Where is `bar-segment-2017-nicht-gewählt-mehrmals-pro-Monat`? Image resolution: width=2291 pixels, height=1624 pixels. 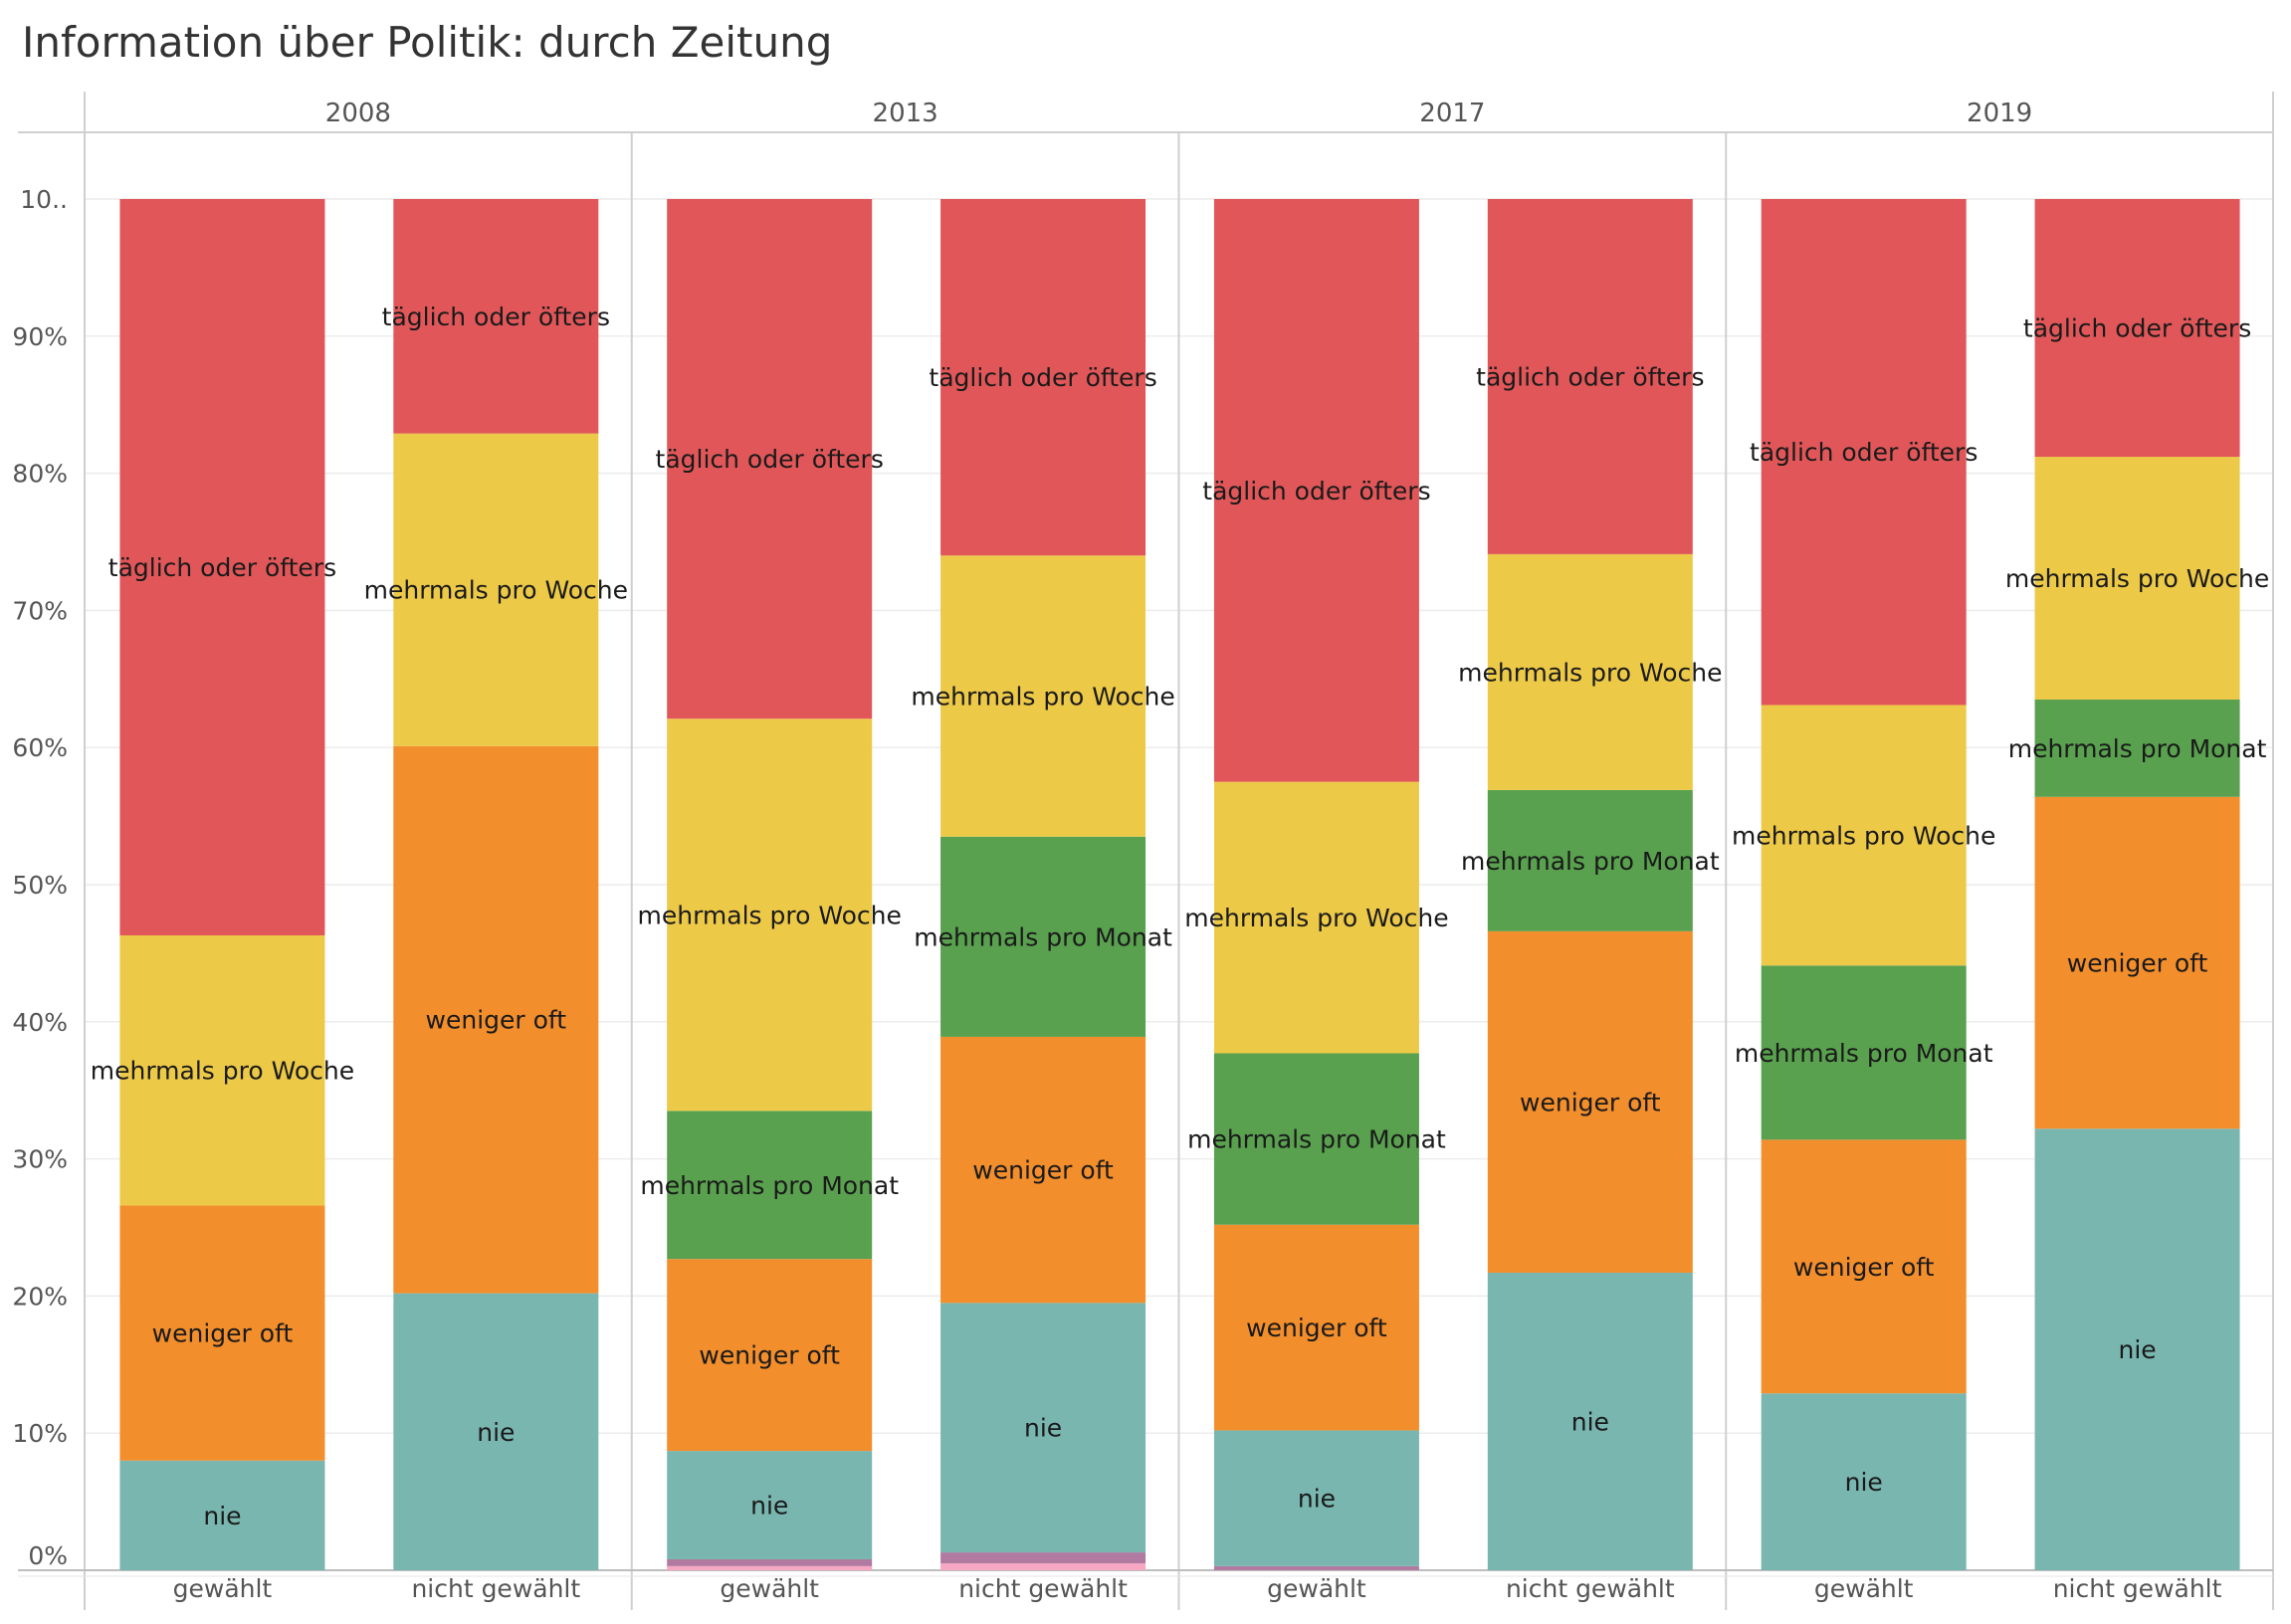
bar-segment-2017-nicht-gewählt-mehrmals-pro-Monat is located at coordinates (1590, 860).